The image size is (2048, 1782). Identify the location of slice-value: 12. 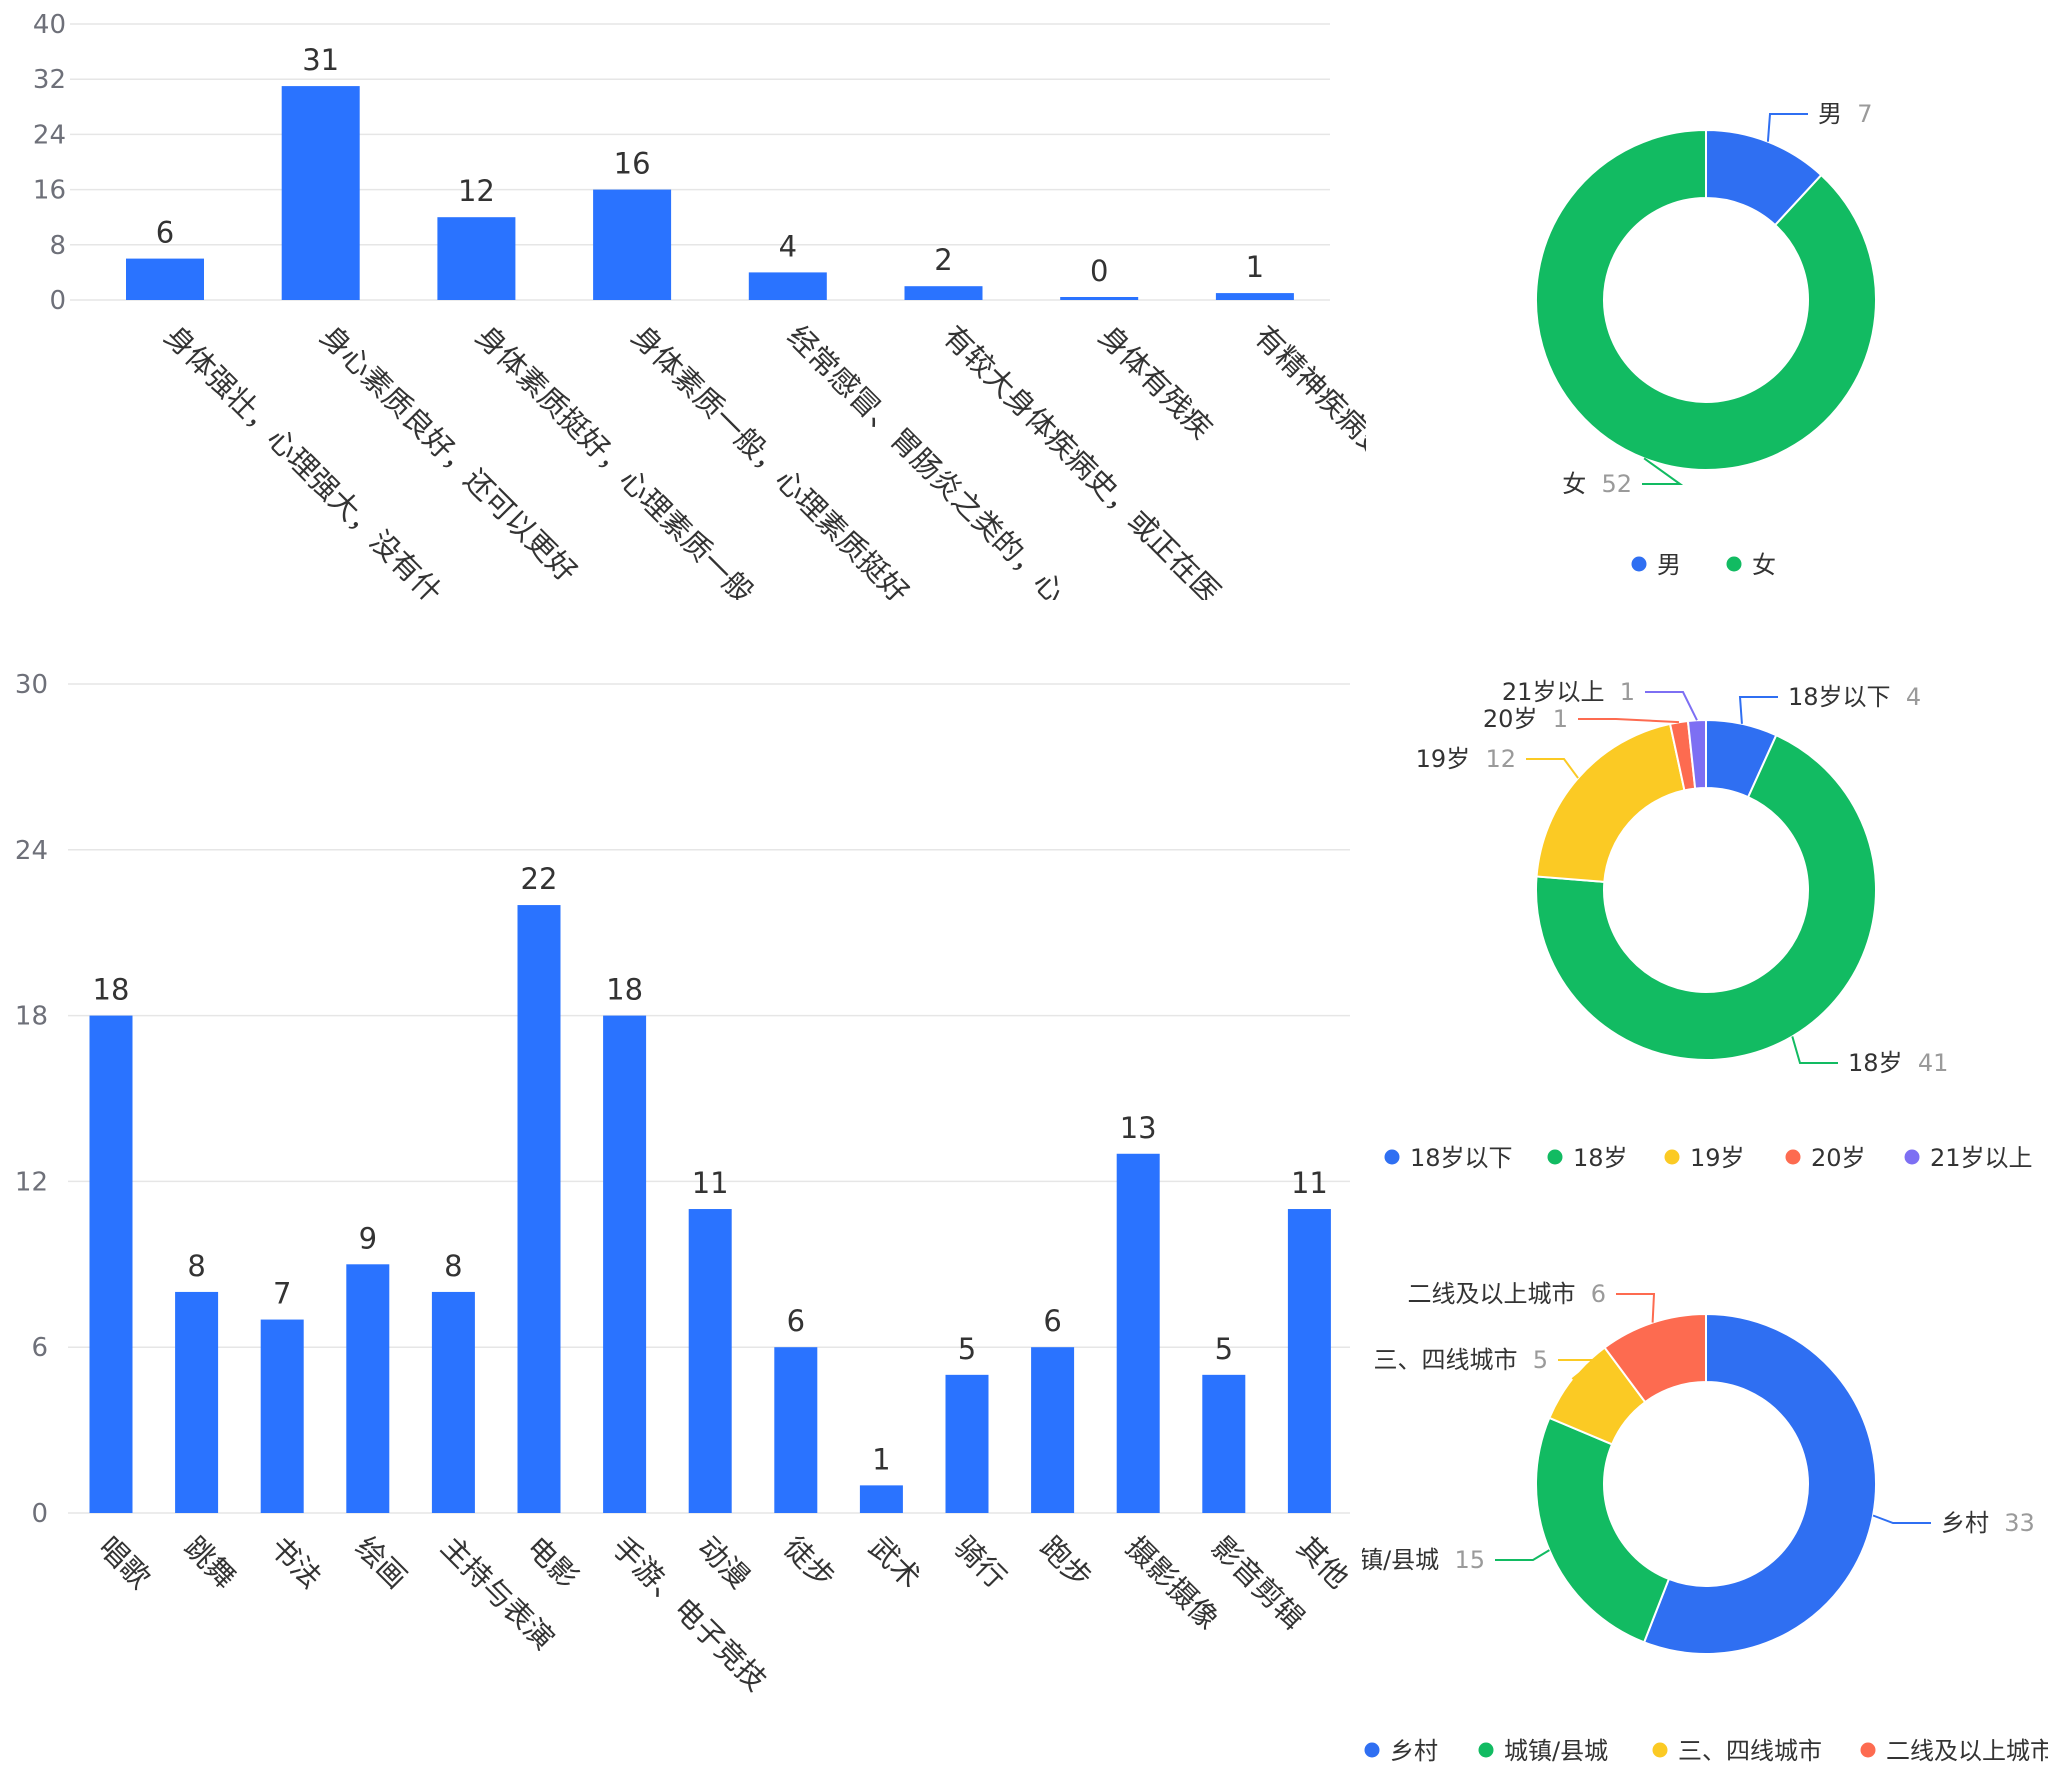
(1500, 759).